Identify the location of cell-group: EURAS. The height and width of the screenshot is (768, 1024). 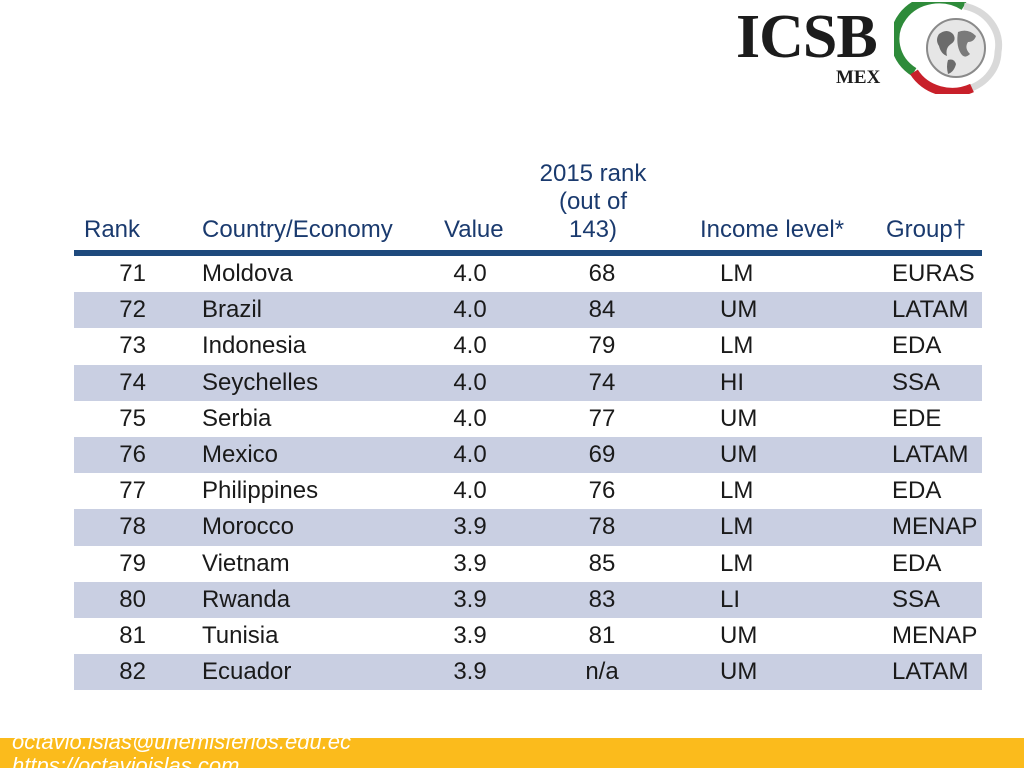
(933, 273).